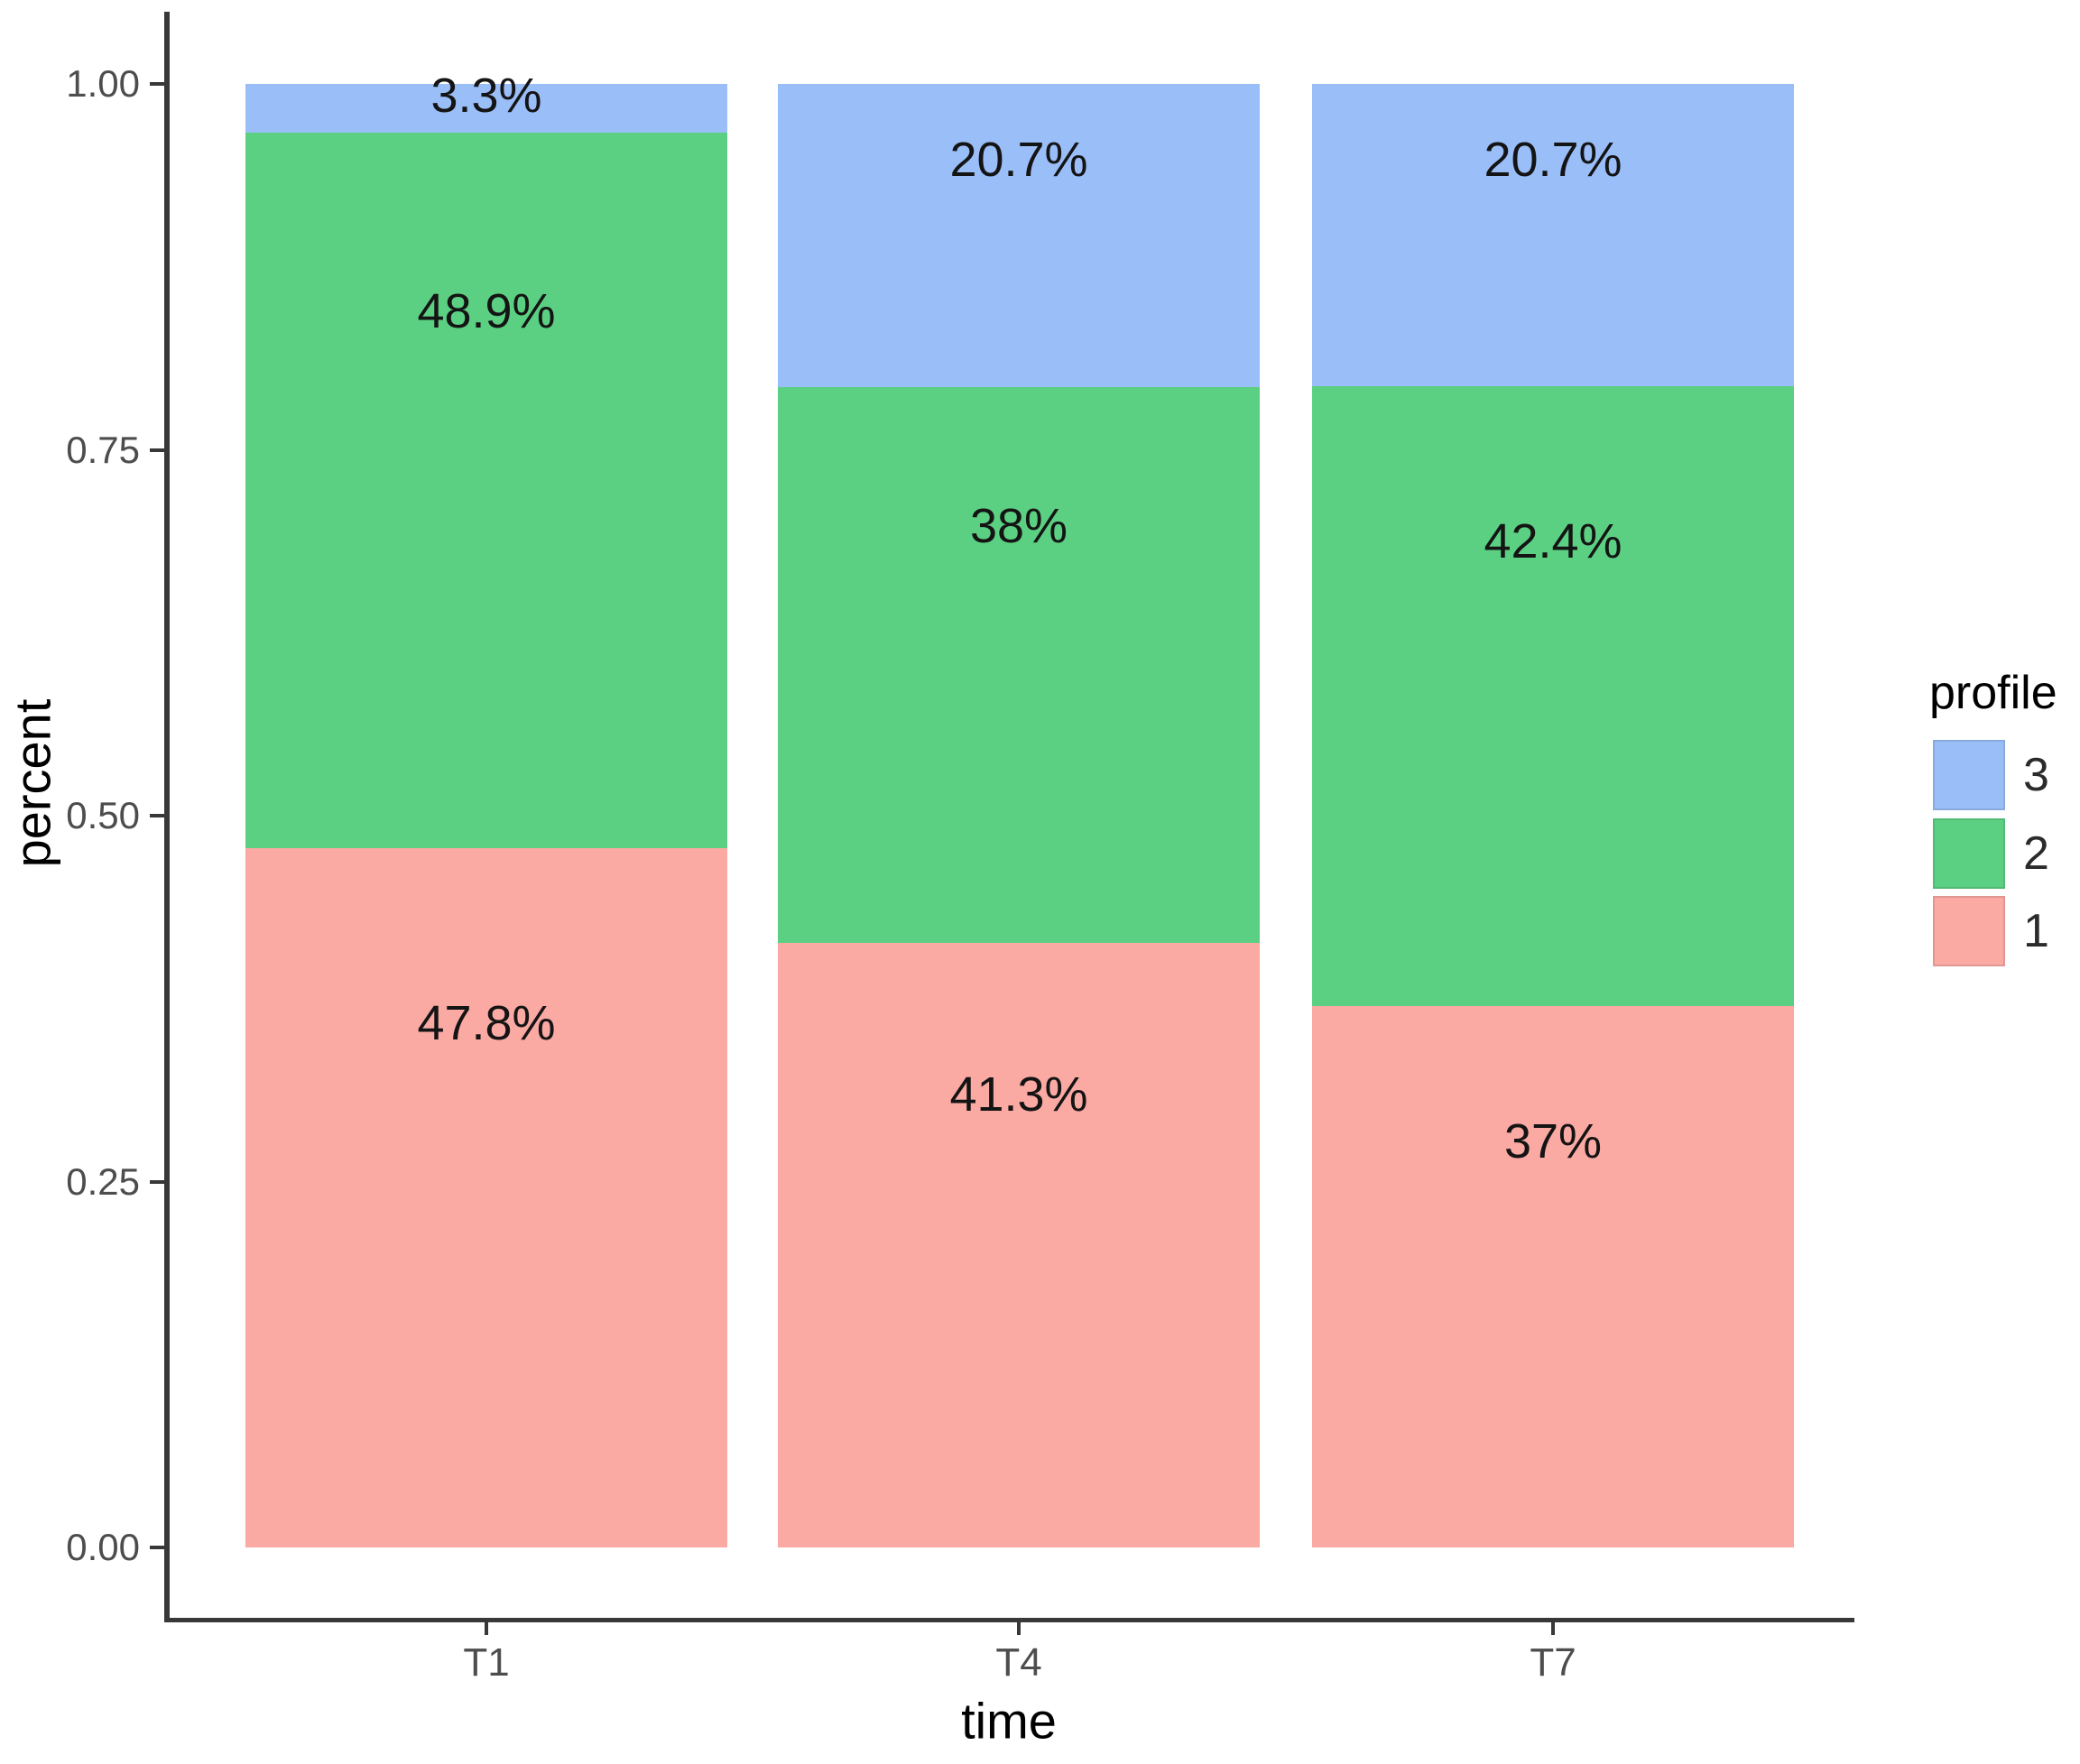 The width and height of the screenshot is (2080, 1764). What do you see at coordinates (486, 1022) in the screenshot?
I see `bar-segment-label: 47.8%` at bounding box center [486, 1022].